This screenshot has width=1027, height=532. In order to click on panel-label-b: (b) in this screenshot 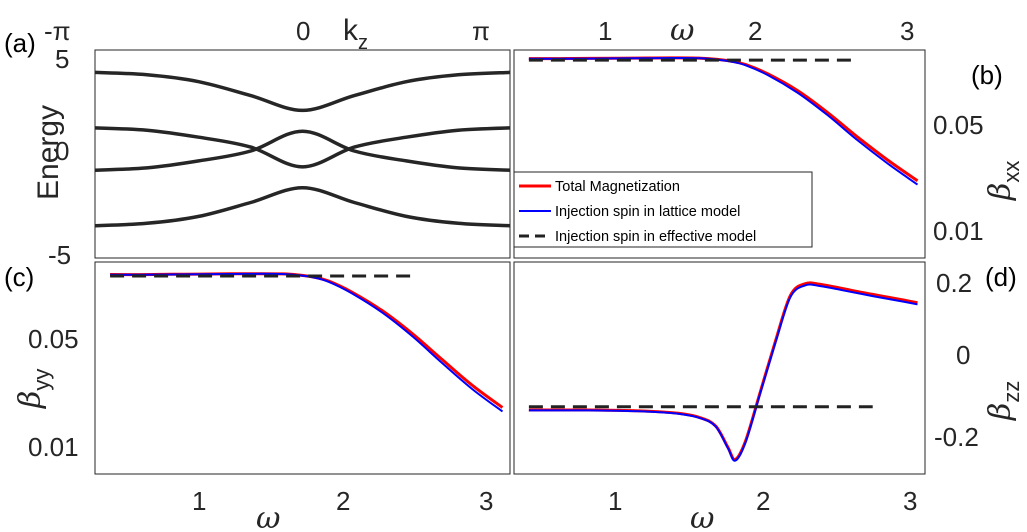, I will do `click(987, 75)`.